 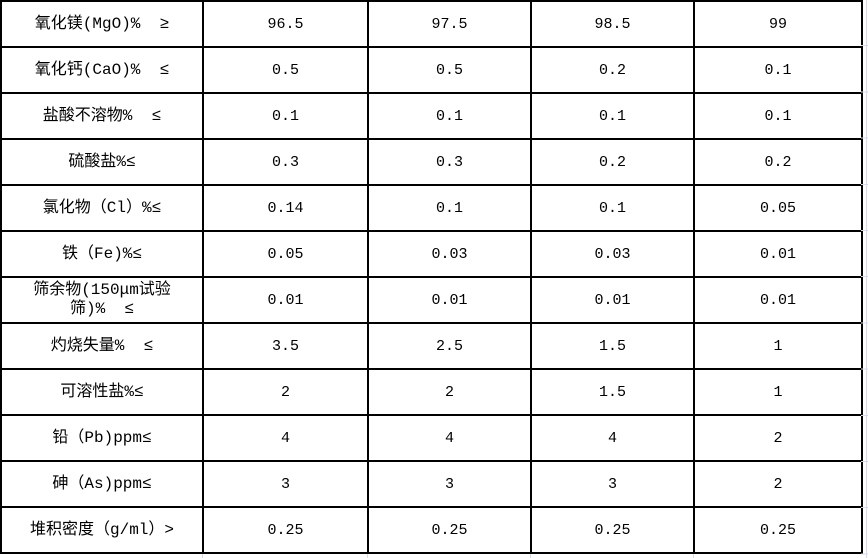 What do you see at coordinates (102, 254) in the screenshot?
I see `spec-label-cell: 铁（Fe)%≤` at bounding box center [102, 254].